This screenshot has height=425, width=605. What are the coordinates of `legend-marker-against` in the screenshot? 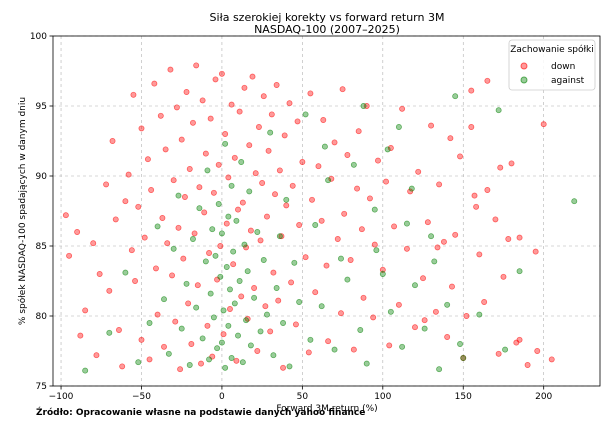 It's located at (524, 80).